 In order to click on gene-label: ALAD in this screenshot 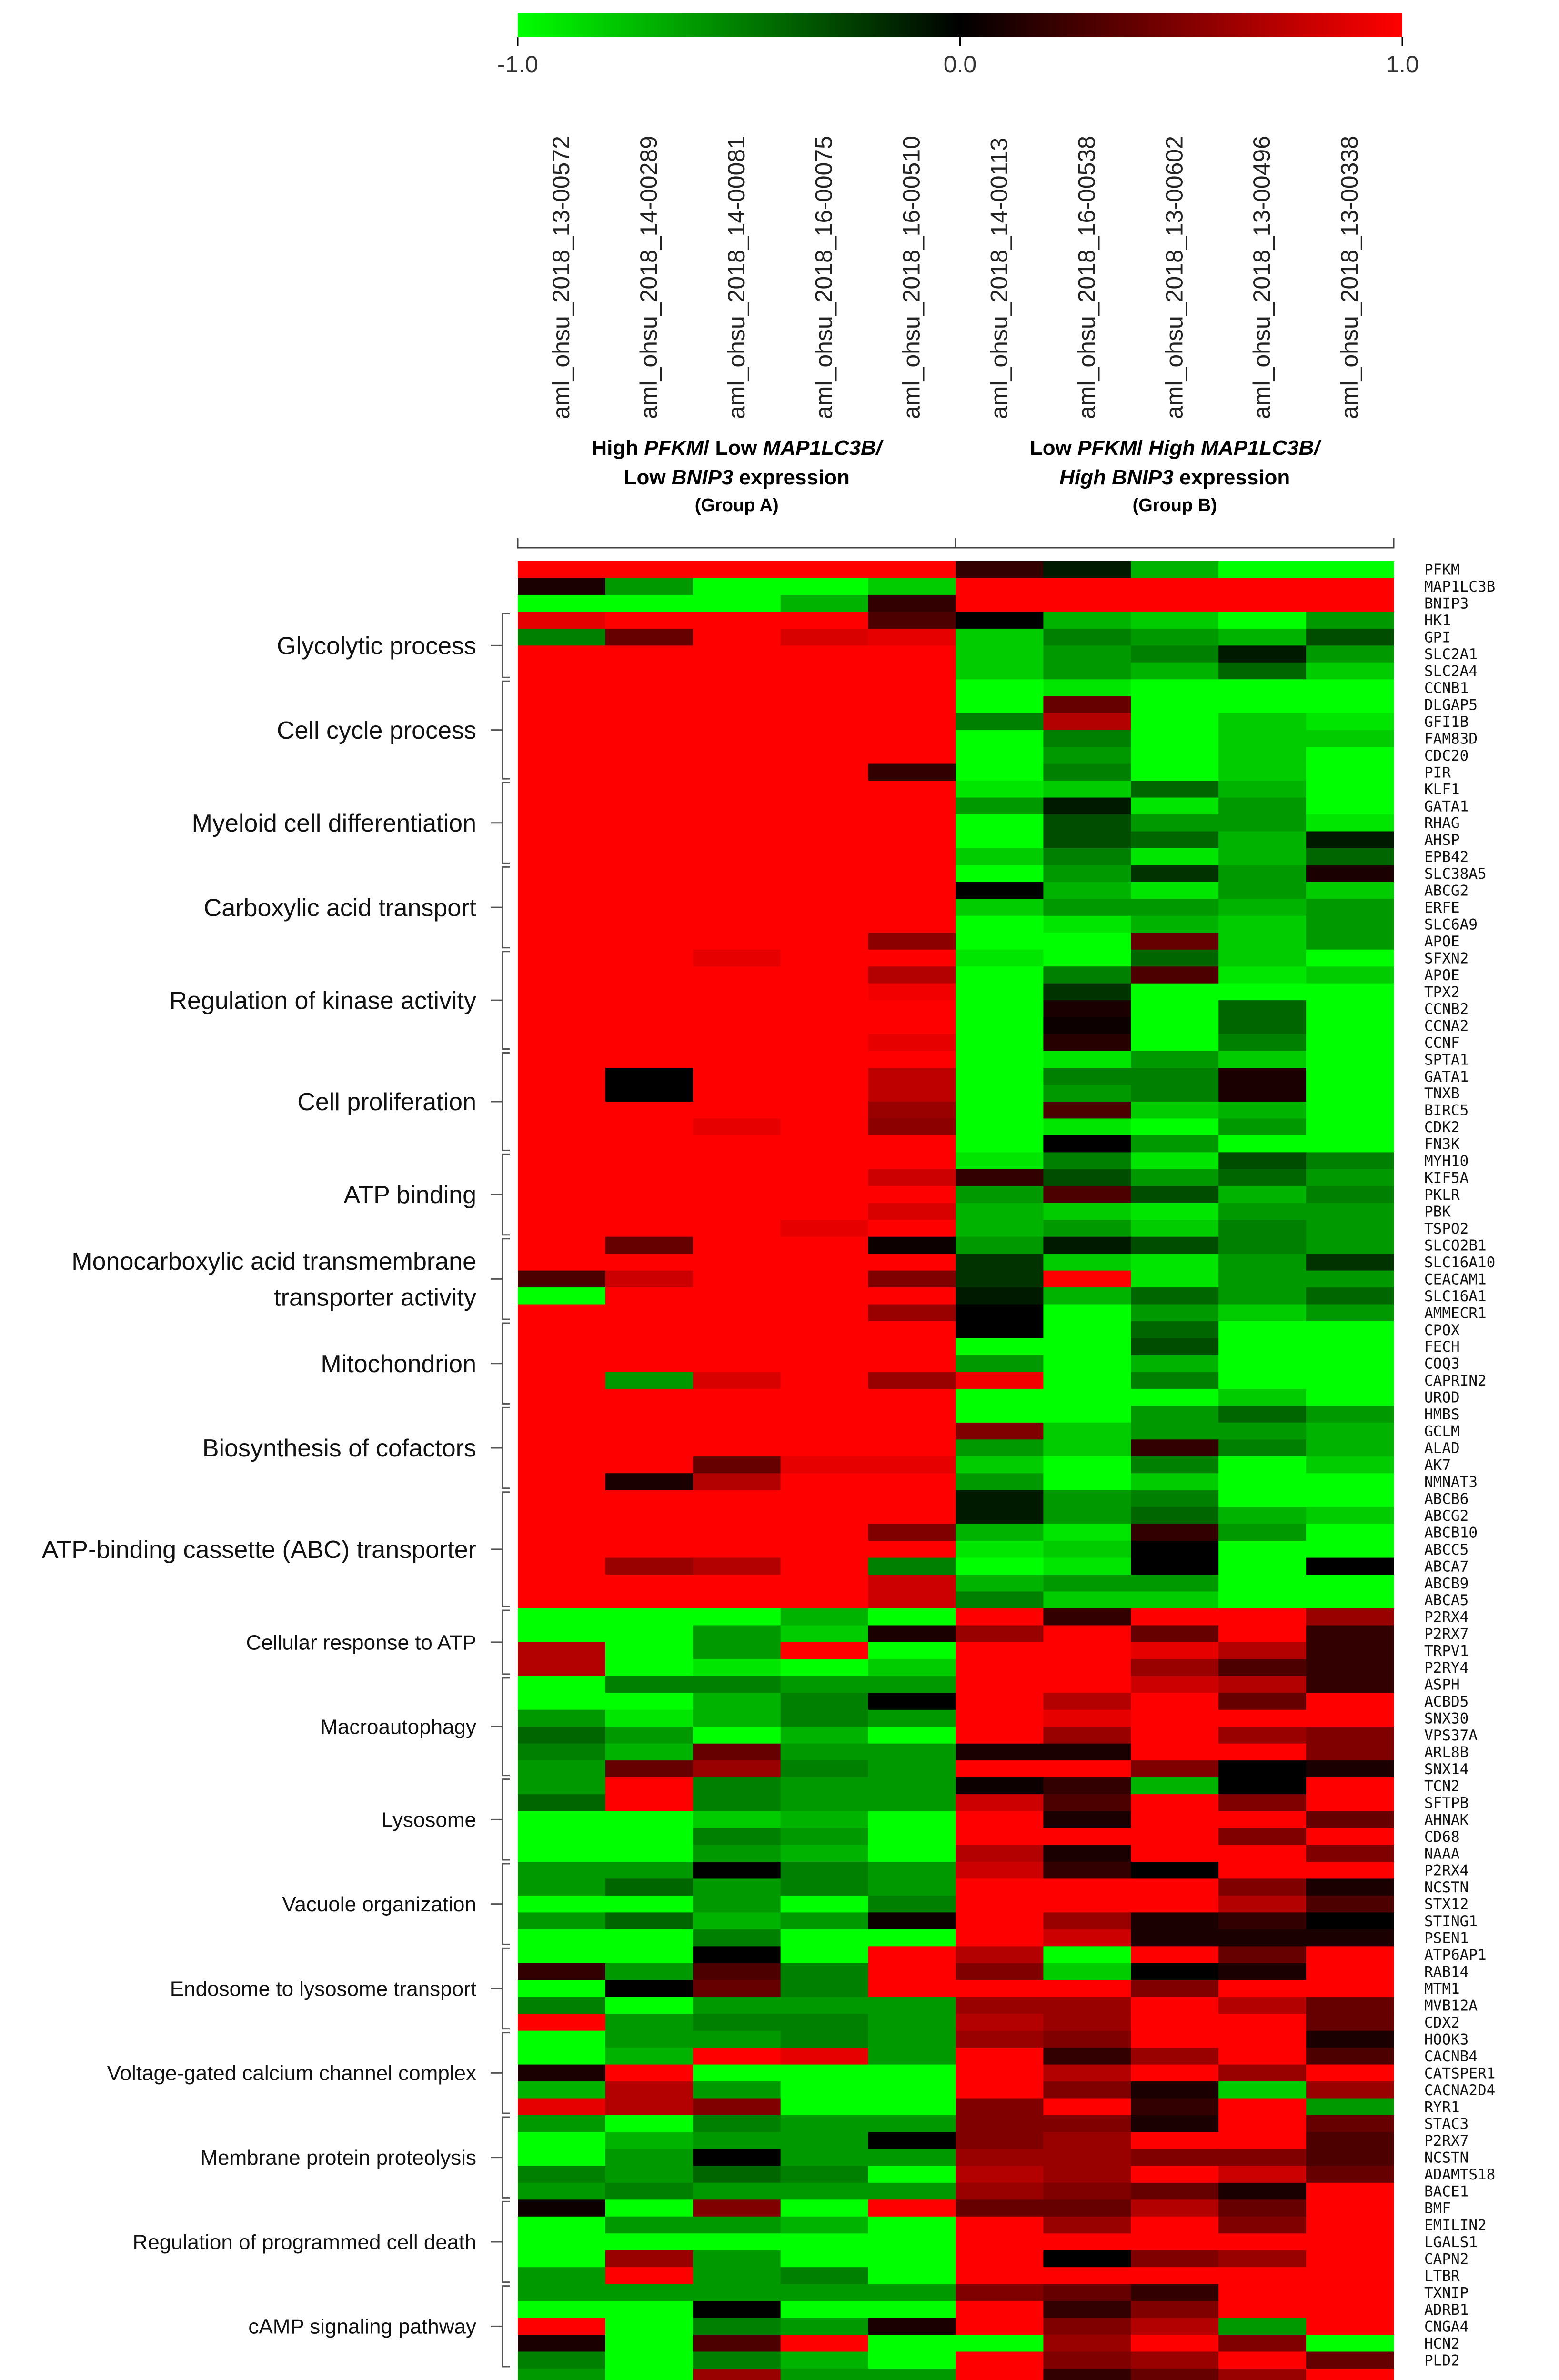, I will do `click(1442, 1448)`.